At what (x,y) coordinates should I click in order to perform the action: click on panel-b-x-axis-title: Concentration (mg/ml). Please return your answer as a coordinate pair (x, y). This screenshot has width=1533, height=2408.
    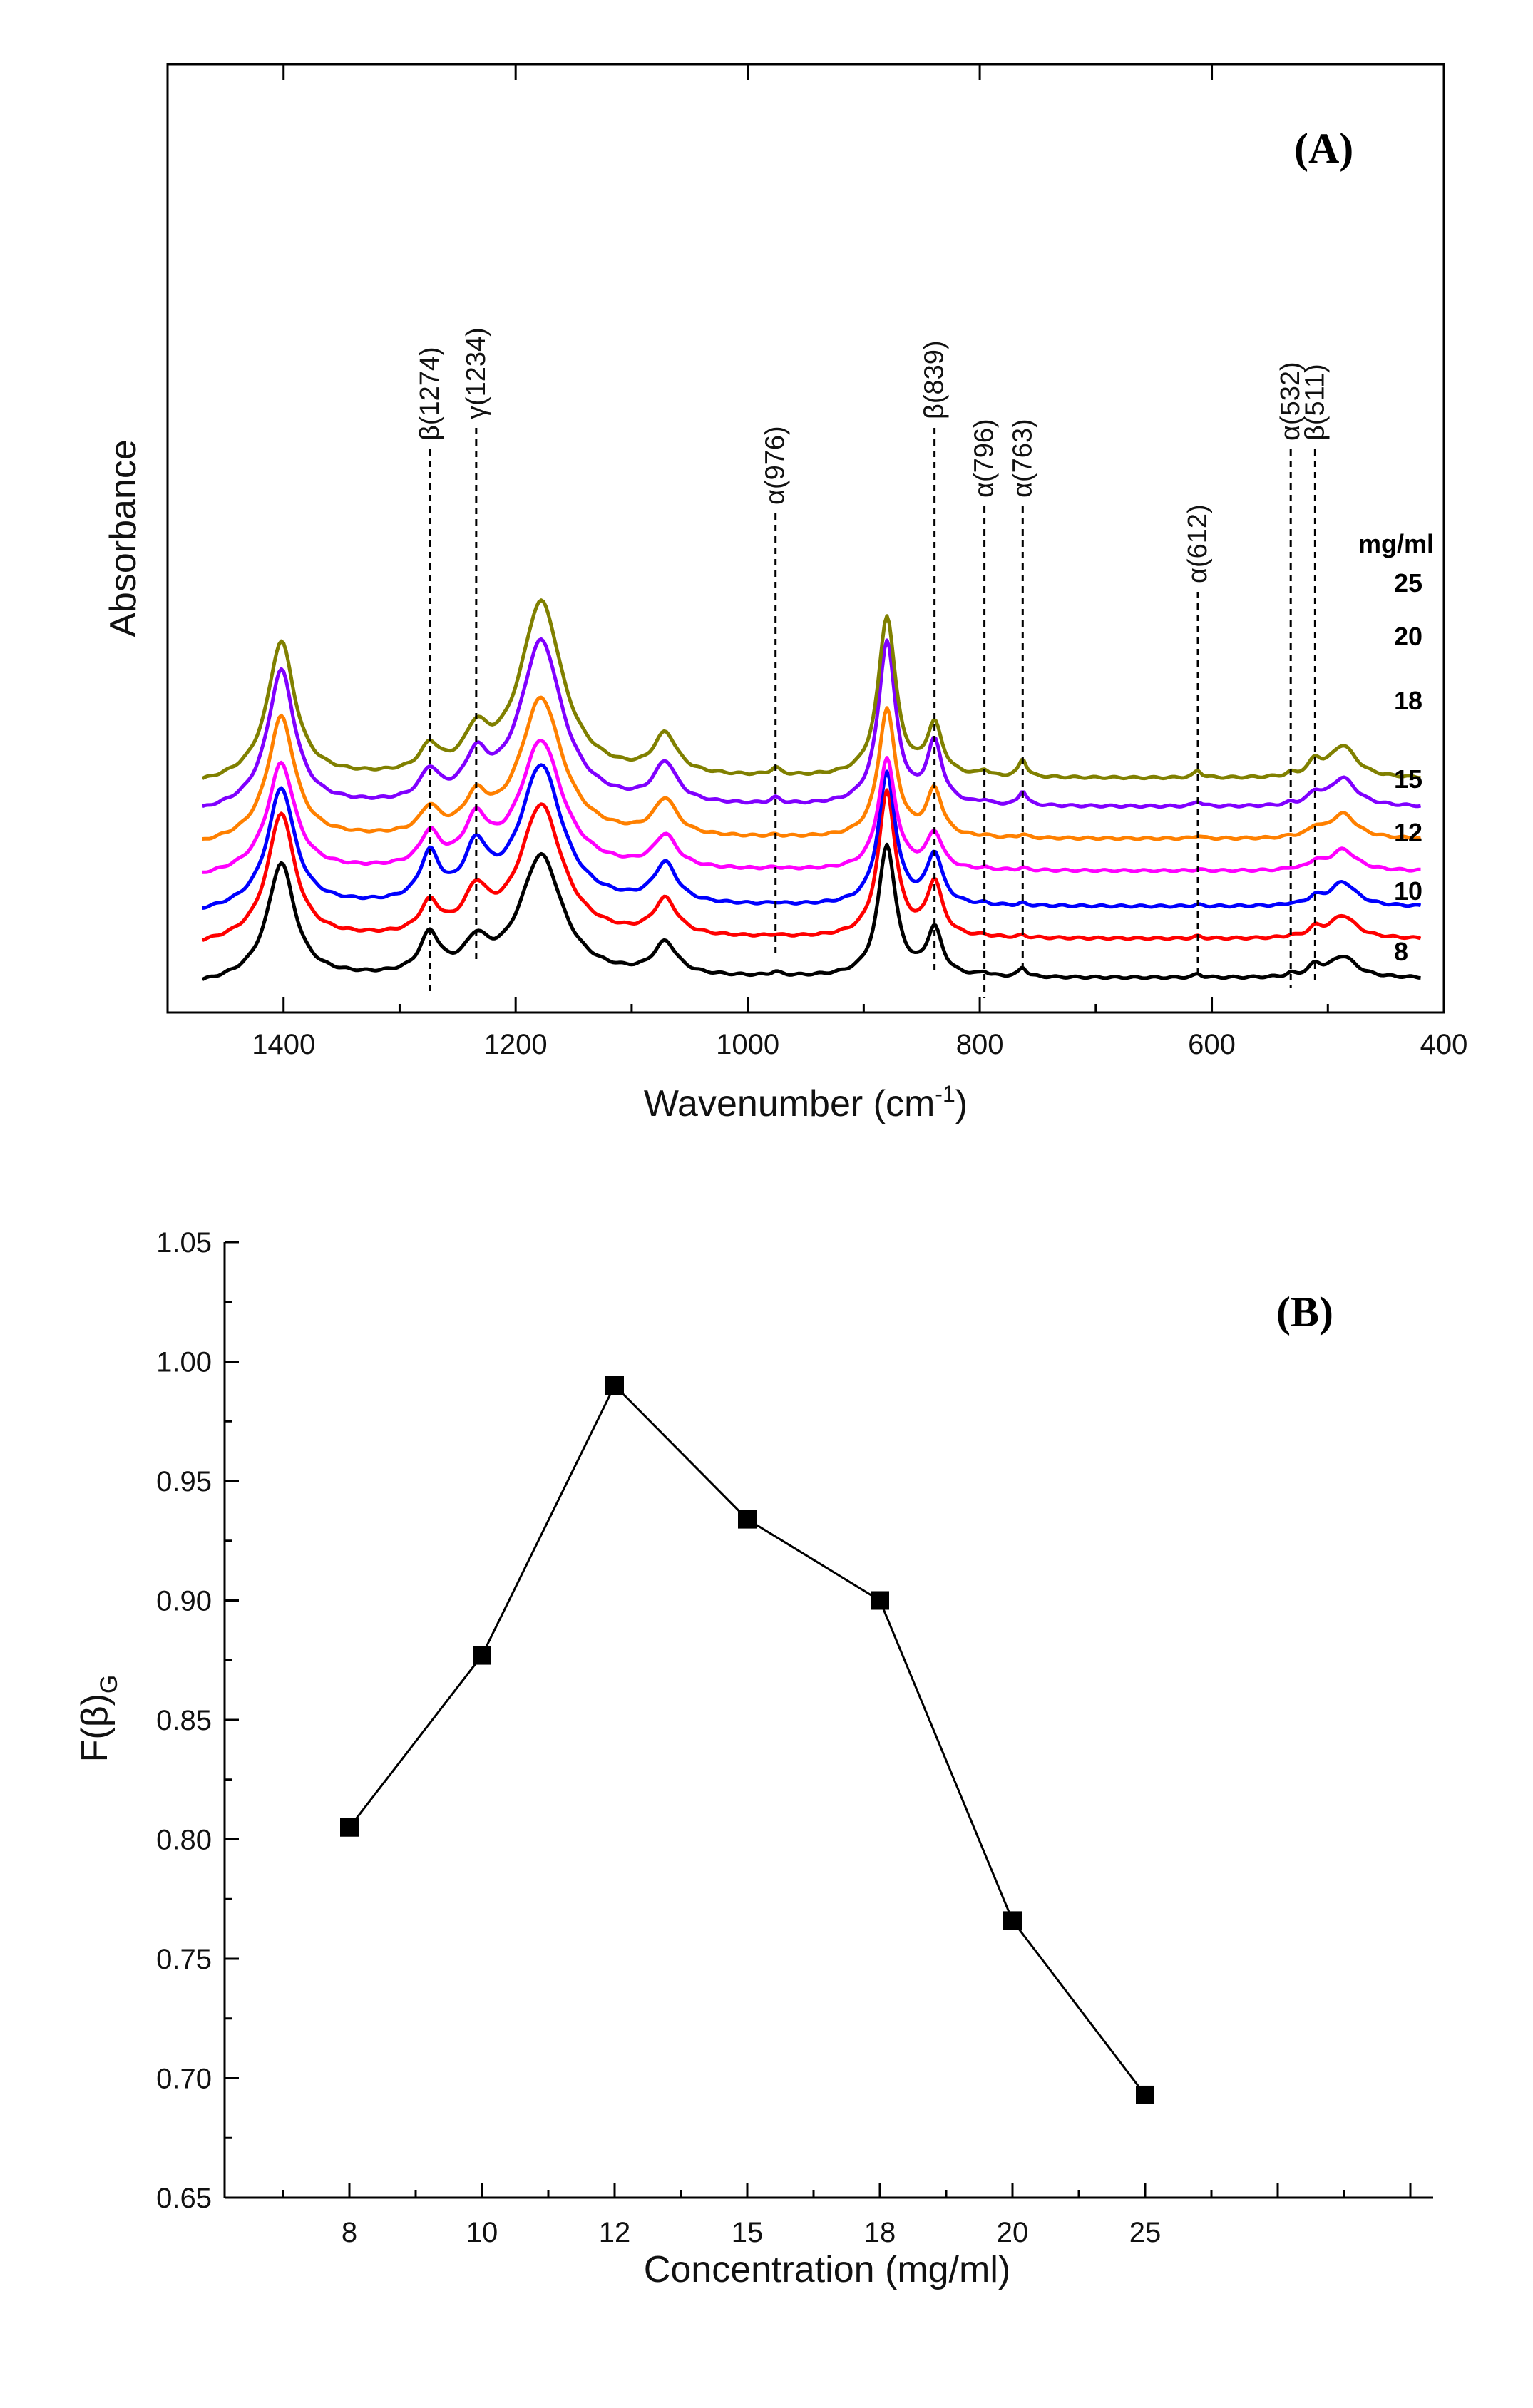
    Looking at the image, I should click on (827, 2269).